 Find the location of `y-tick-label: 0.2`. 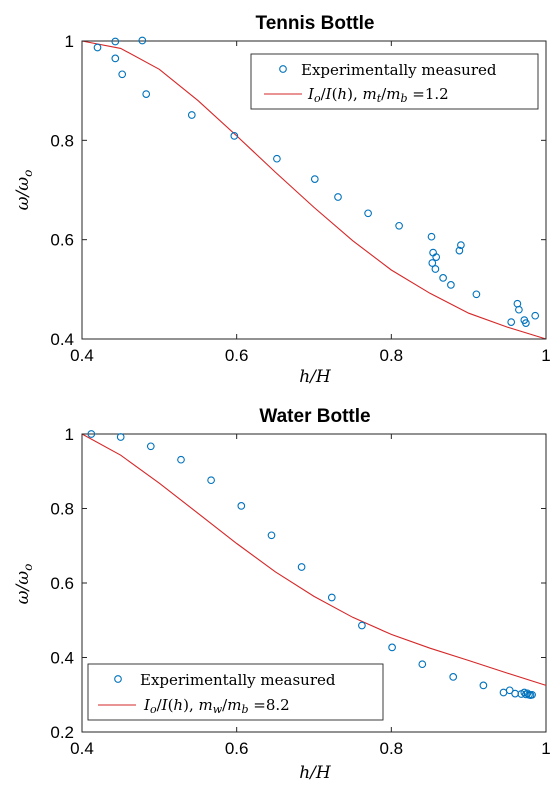

y-tick-label: 0.2 is located at coordinates (62, 732).